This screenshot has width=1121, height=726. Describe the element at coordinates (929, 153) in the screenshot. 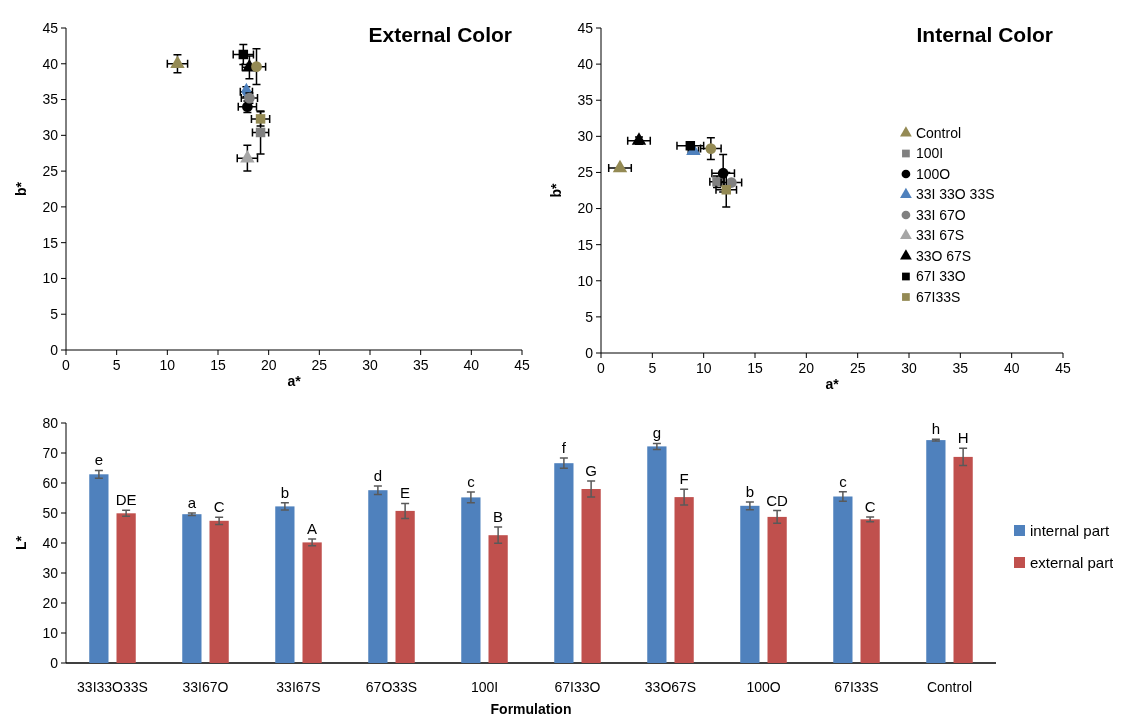

I see `legend-label: 100I` at that location.